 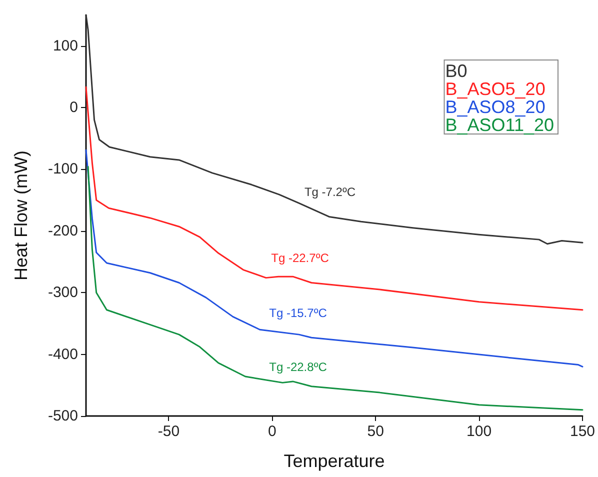 I want to click on text: B_ASO5_20, so click(x=495, y=89).